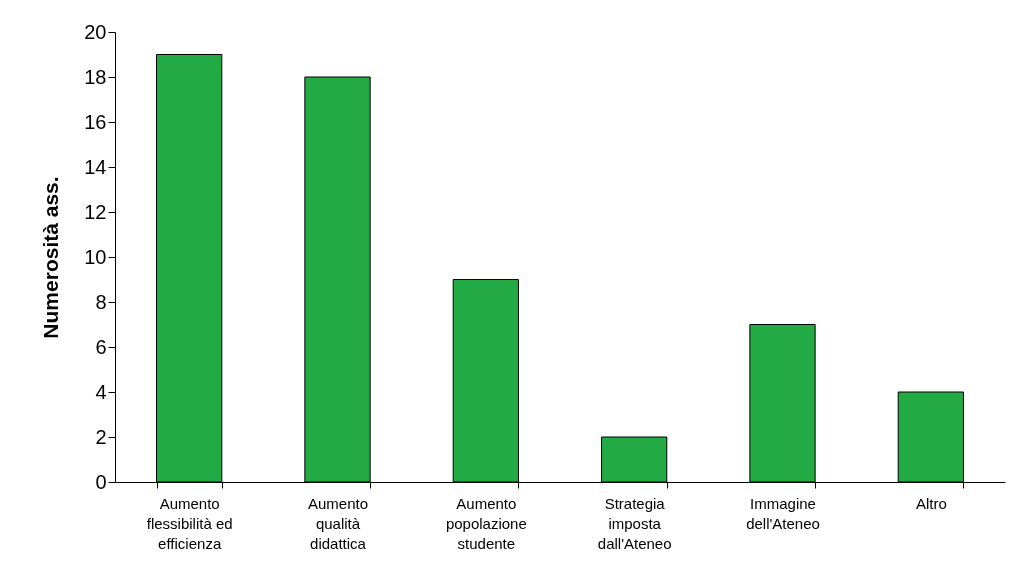 Image resolution: width=1011 pixels, height=588 pixels. I want to click on x-tick-label: Altro, so click(931, 503).